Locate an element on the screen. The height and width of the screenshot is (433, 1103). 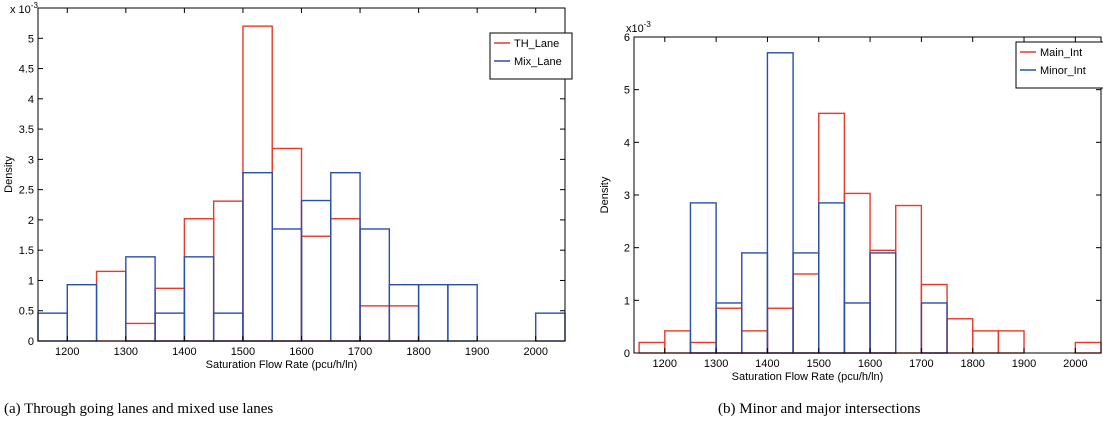
y-scale-factor: x 10-3 is located at coordinates (24, 8).